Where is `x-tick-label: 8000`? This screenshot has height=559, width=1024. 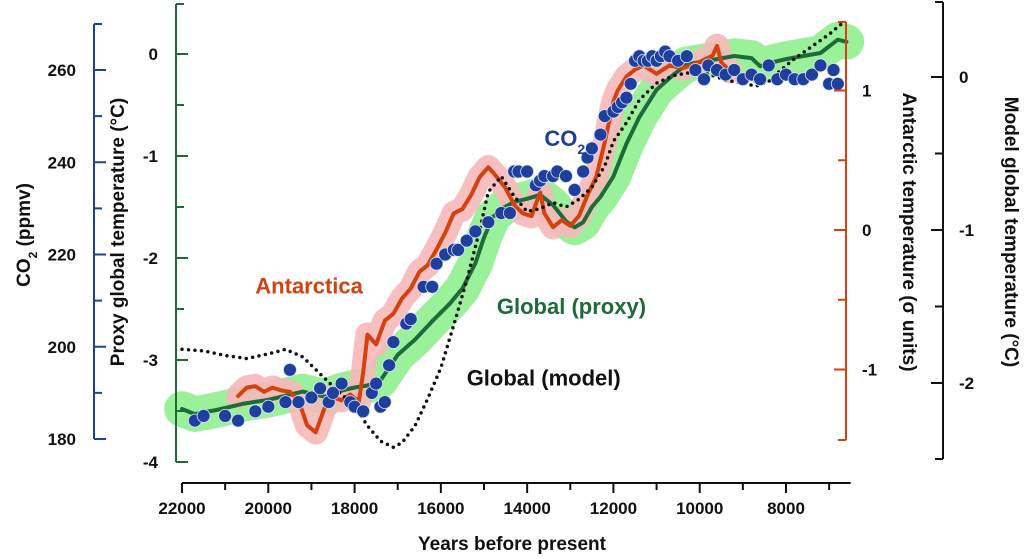 x-tick-label: 8000 is located at coordinates (786, 508).